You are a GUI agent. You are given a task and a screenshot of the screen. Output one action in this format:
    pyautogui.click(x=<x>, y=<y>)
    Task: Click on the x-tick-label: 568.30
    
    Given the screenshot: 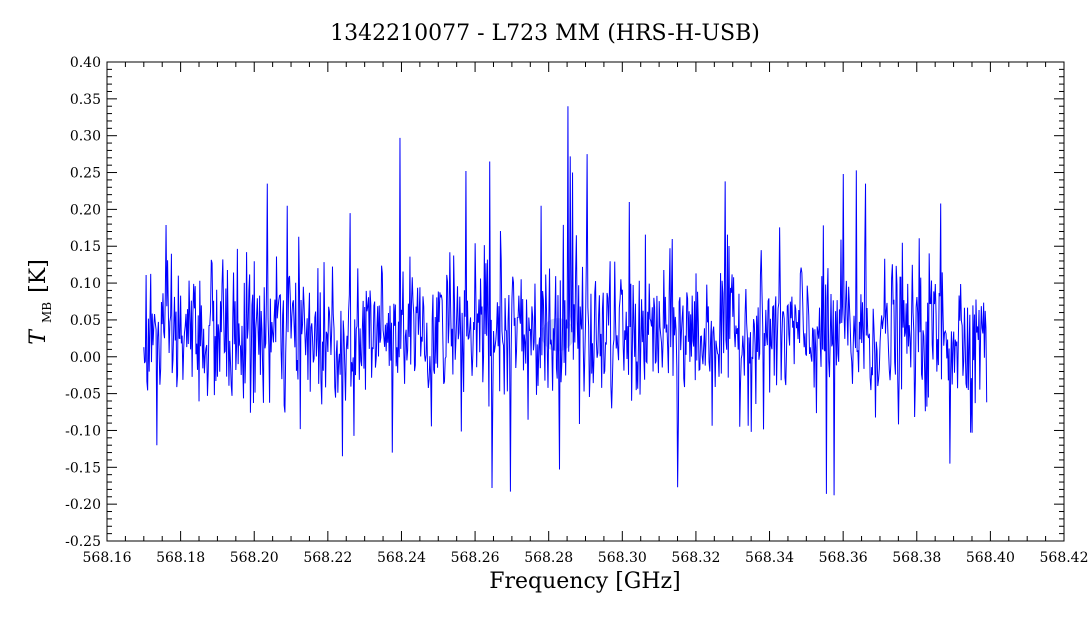 What is the action you would take?
    pyautogui.click(x=622, y=558)
    